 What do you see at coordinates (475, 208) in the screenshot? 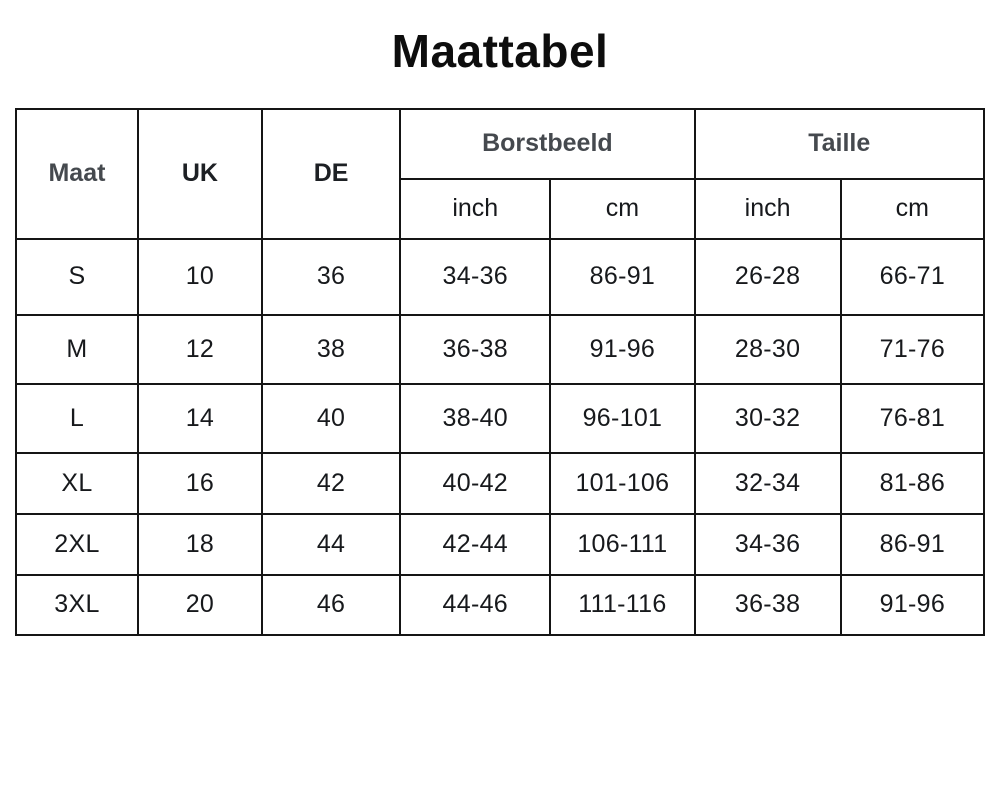
I see `subheader-borstbeeld-inch: inch` at bounding box center [475, 208].